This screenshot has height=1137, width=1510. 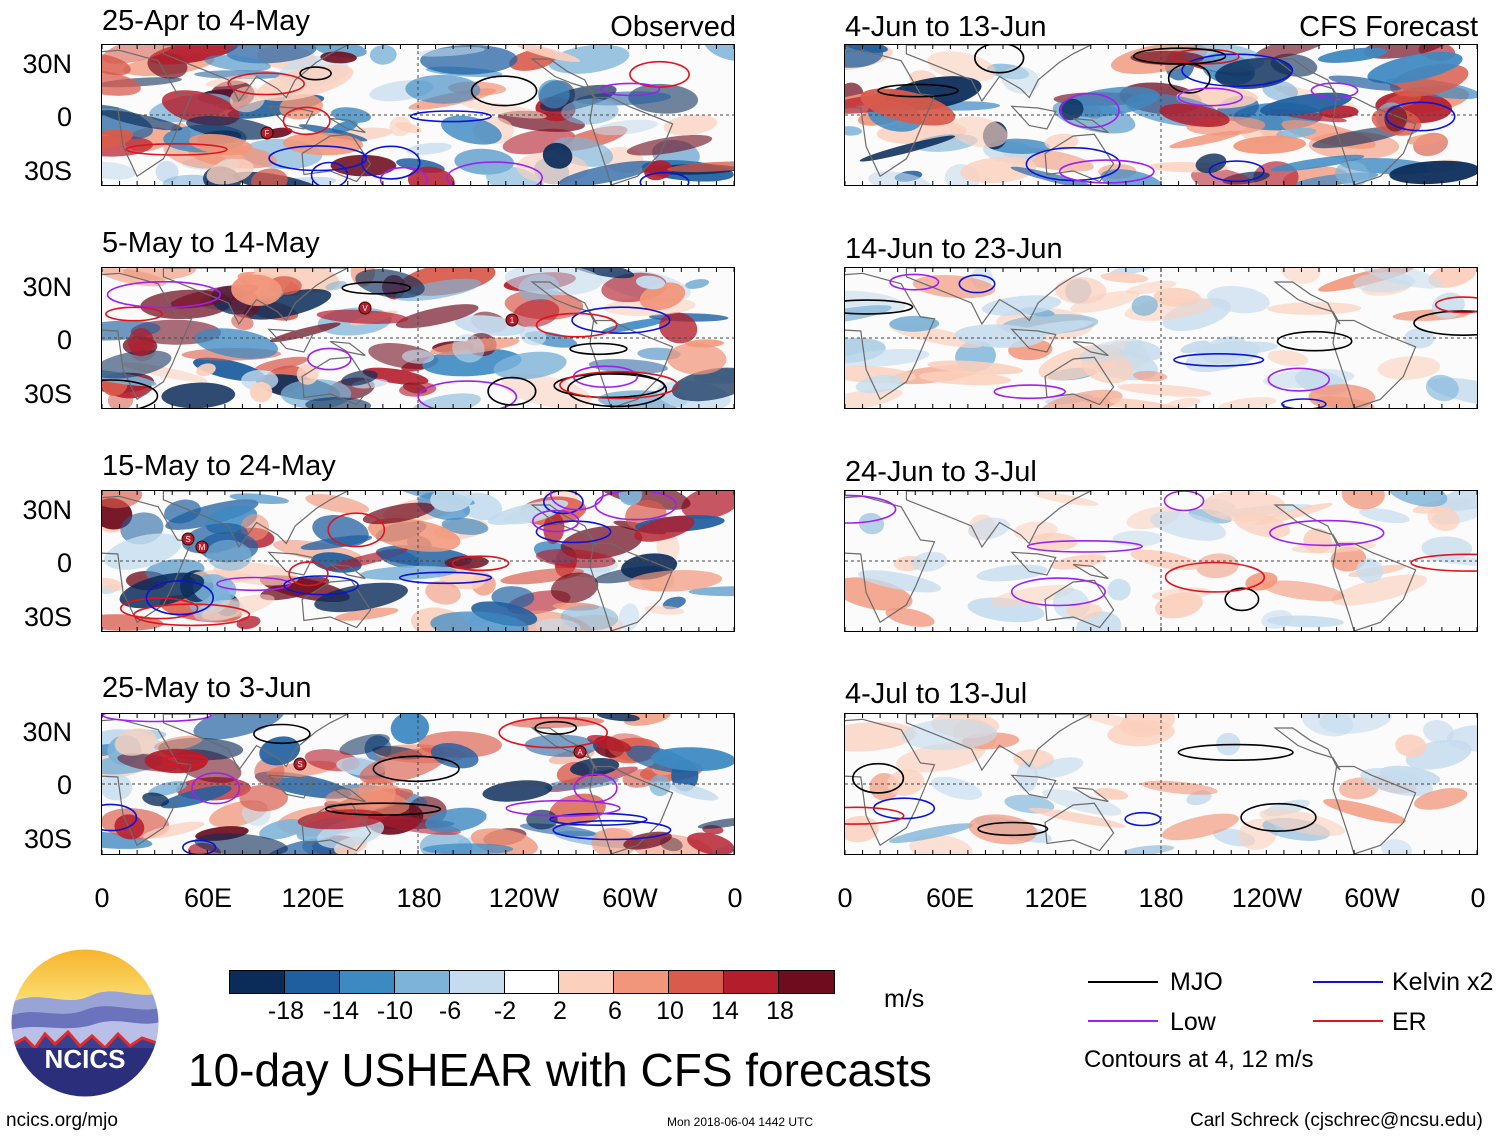 I want to click on colorbar-tick: 14, so click(x=725, y=1011).